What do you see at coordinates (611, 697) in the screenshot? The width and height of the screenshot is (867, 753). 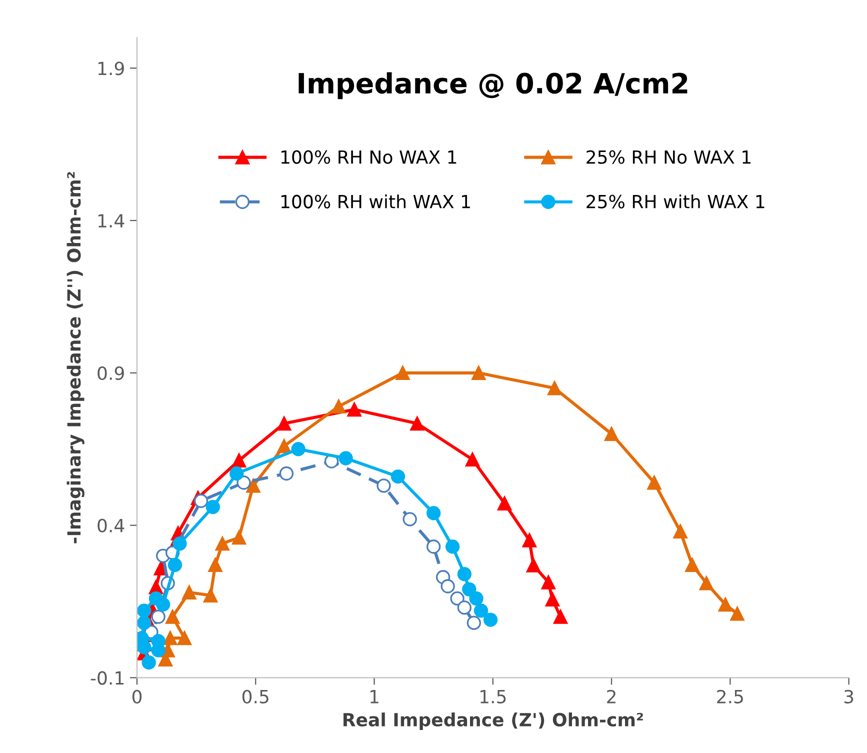 I see `x-tick-label: 2` at bounding box center [611, 697].